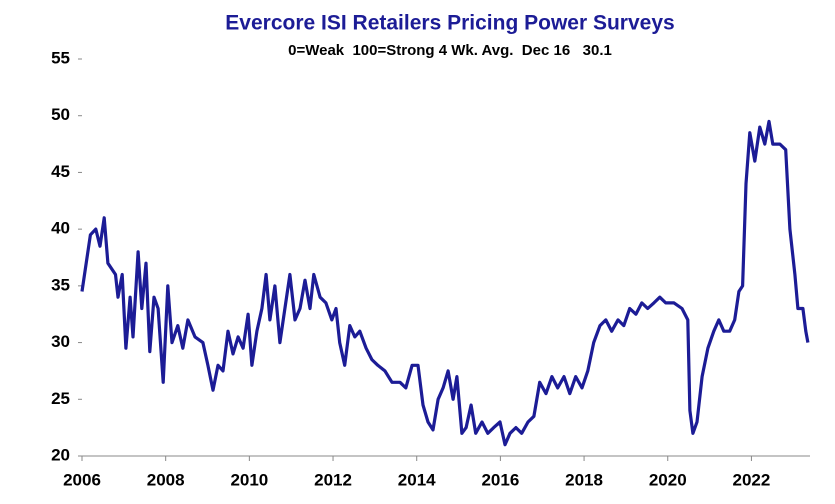 The image size is (835, 504). What do you see at coordinates (584, 479) in the screenshot?
I see `x-tick-label: 2018` at bounding box center [584, 479].